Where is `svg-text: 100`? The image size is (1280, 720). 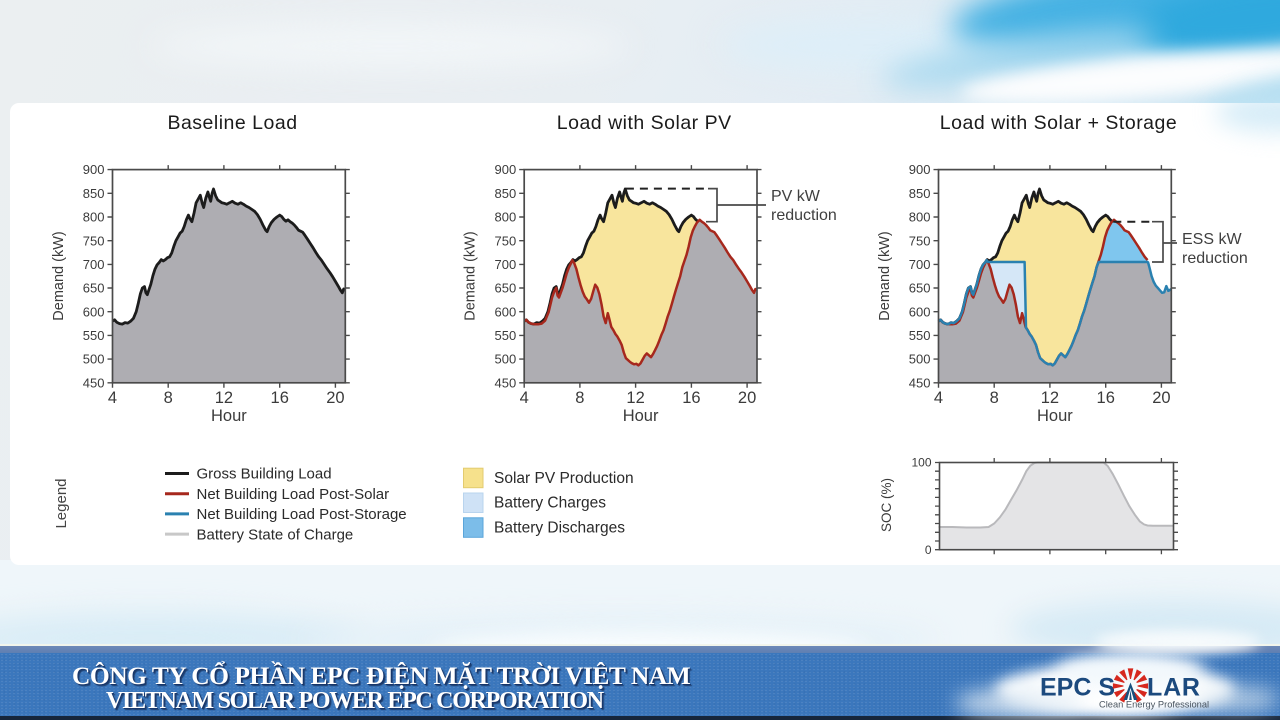 svg-text: 100 is located at coordinates (921, 463).